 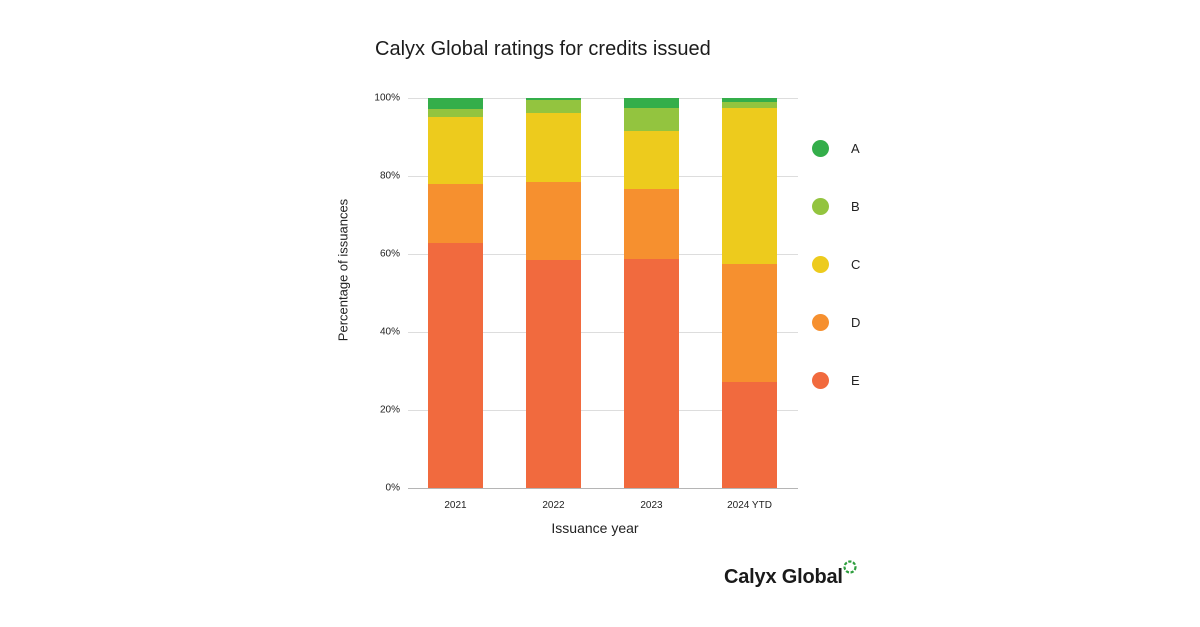 What do you see at coordinates (455, 505) in the screenshot?
I see `x-tick-label: 2021` at bounding box center [455, 505].